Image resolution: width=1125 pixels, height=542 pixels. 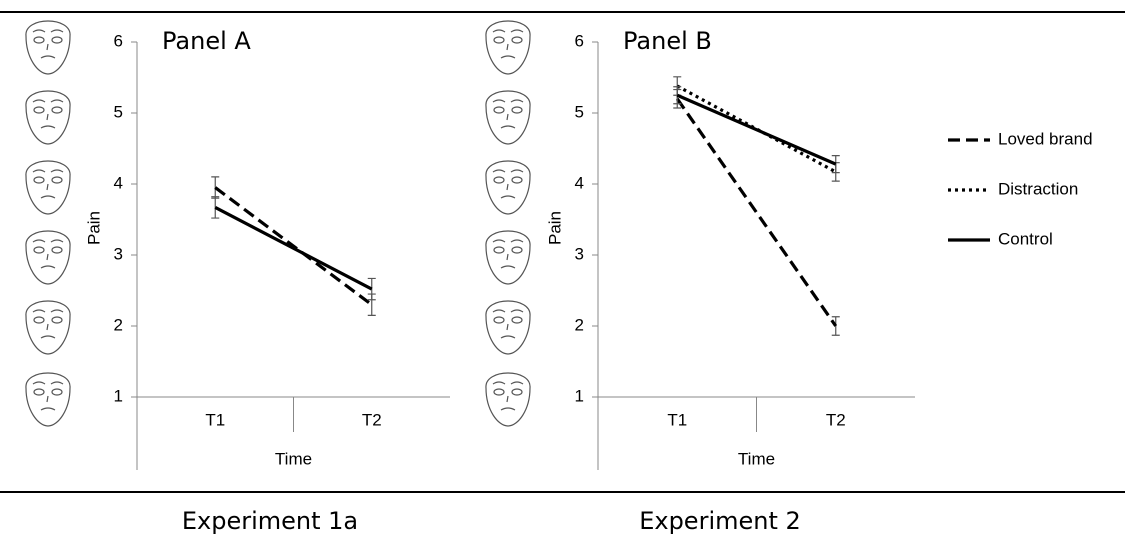 I want to click on error-bar, so click(x=215, y=187).